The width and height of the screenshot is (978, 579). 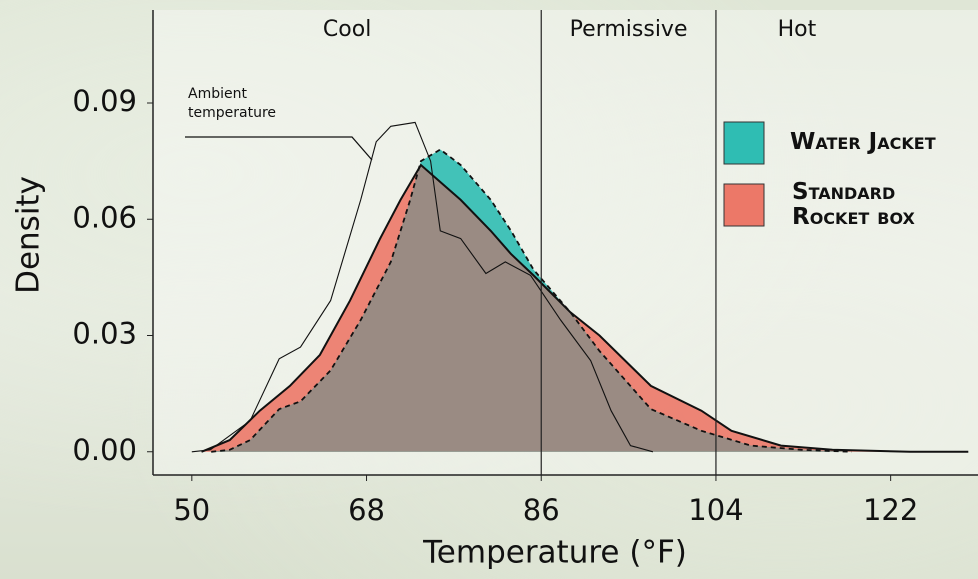 I want to click on annotation: Ambient temperature, so click(x=232, y=103).